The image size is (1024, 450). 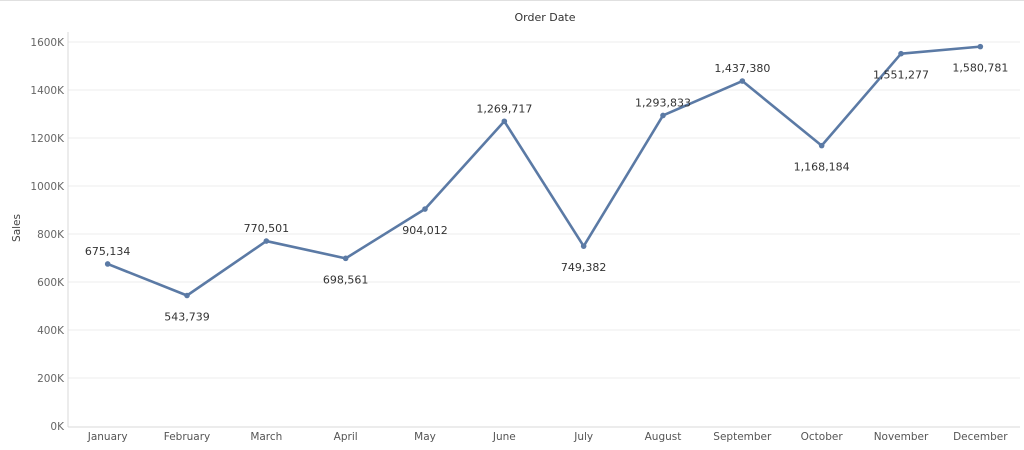 I want to click on data-label: 675,134, so click(x=108, y=251).